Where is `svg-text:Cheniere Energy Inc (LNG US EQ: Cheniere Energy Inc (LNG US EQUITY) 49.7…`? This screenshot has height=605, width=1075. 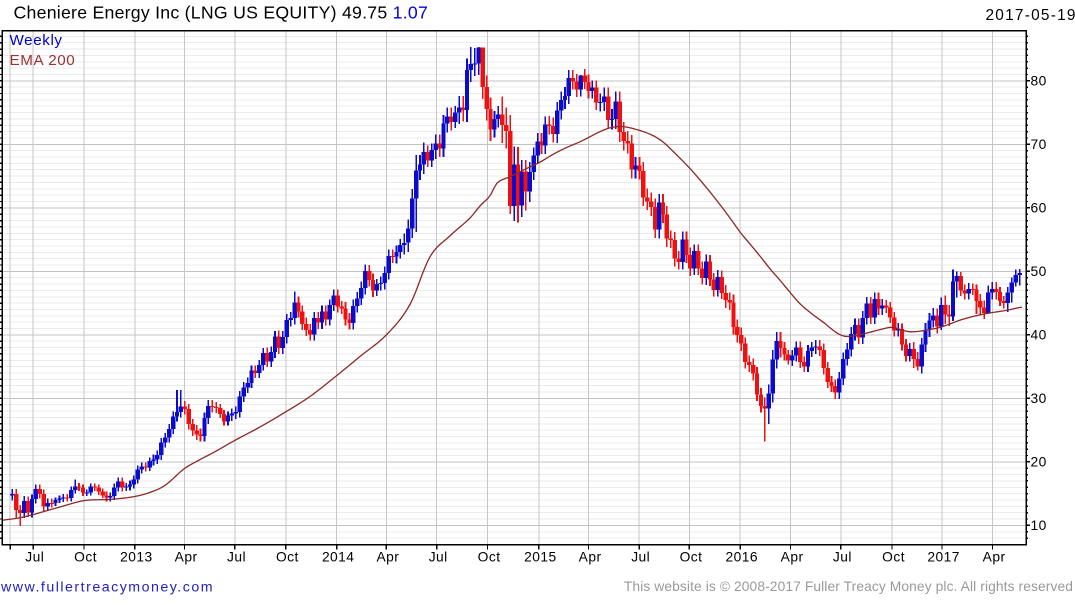
svg-text:Cheniere Energy Inc (LNG US EQ: Cheniere Energy Inc (LNG US EQUITY) 49.7… is located at coordinates (221, 13).